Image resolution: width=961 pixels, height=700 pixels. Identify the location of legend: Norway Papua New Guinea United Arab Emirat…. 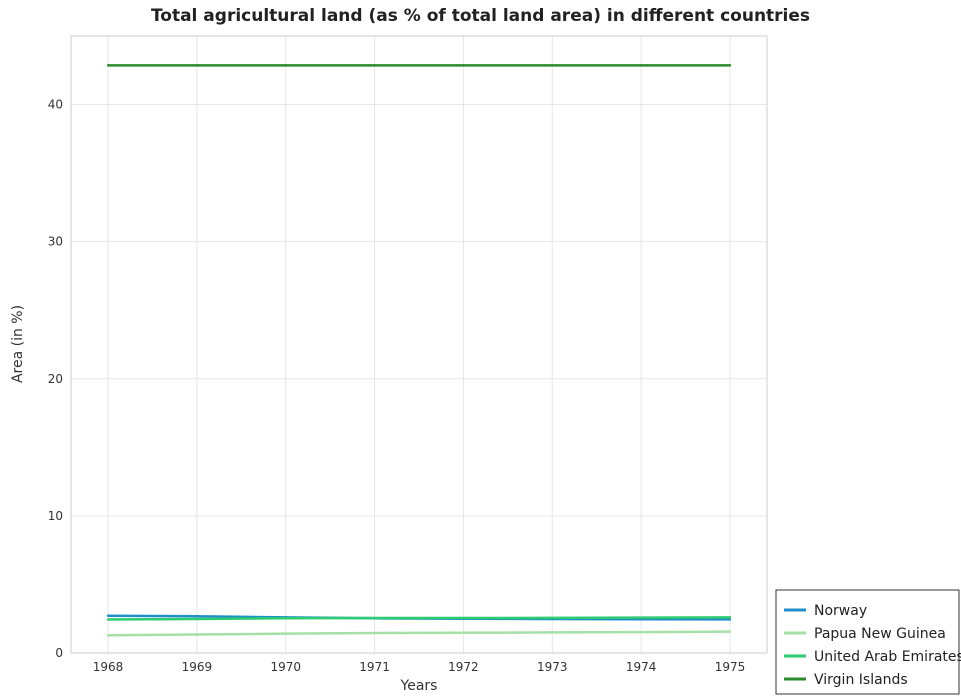
(868, 642).